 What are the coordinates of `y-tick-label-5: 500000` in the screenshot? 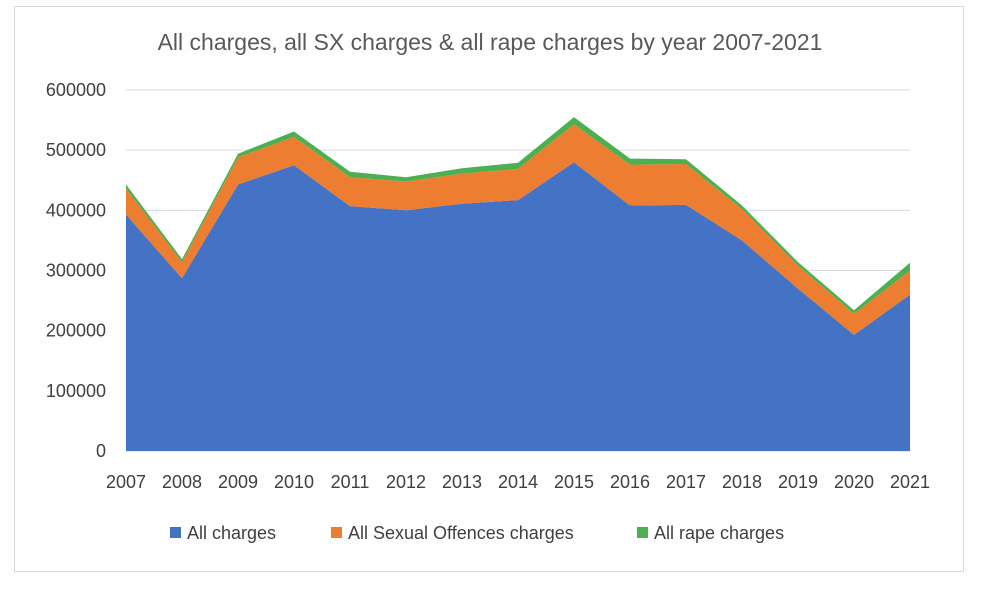 It's located at (76, 150).